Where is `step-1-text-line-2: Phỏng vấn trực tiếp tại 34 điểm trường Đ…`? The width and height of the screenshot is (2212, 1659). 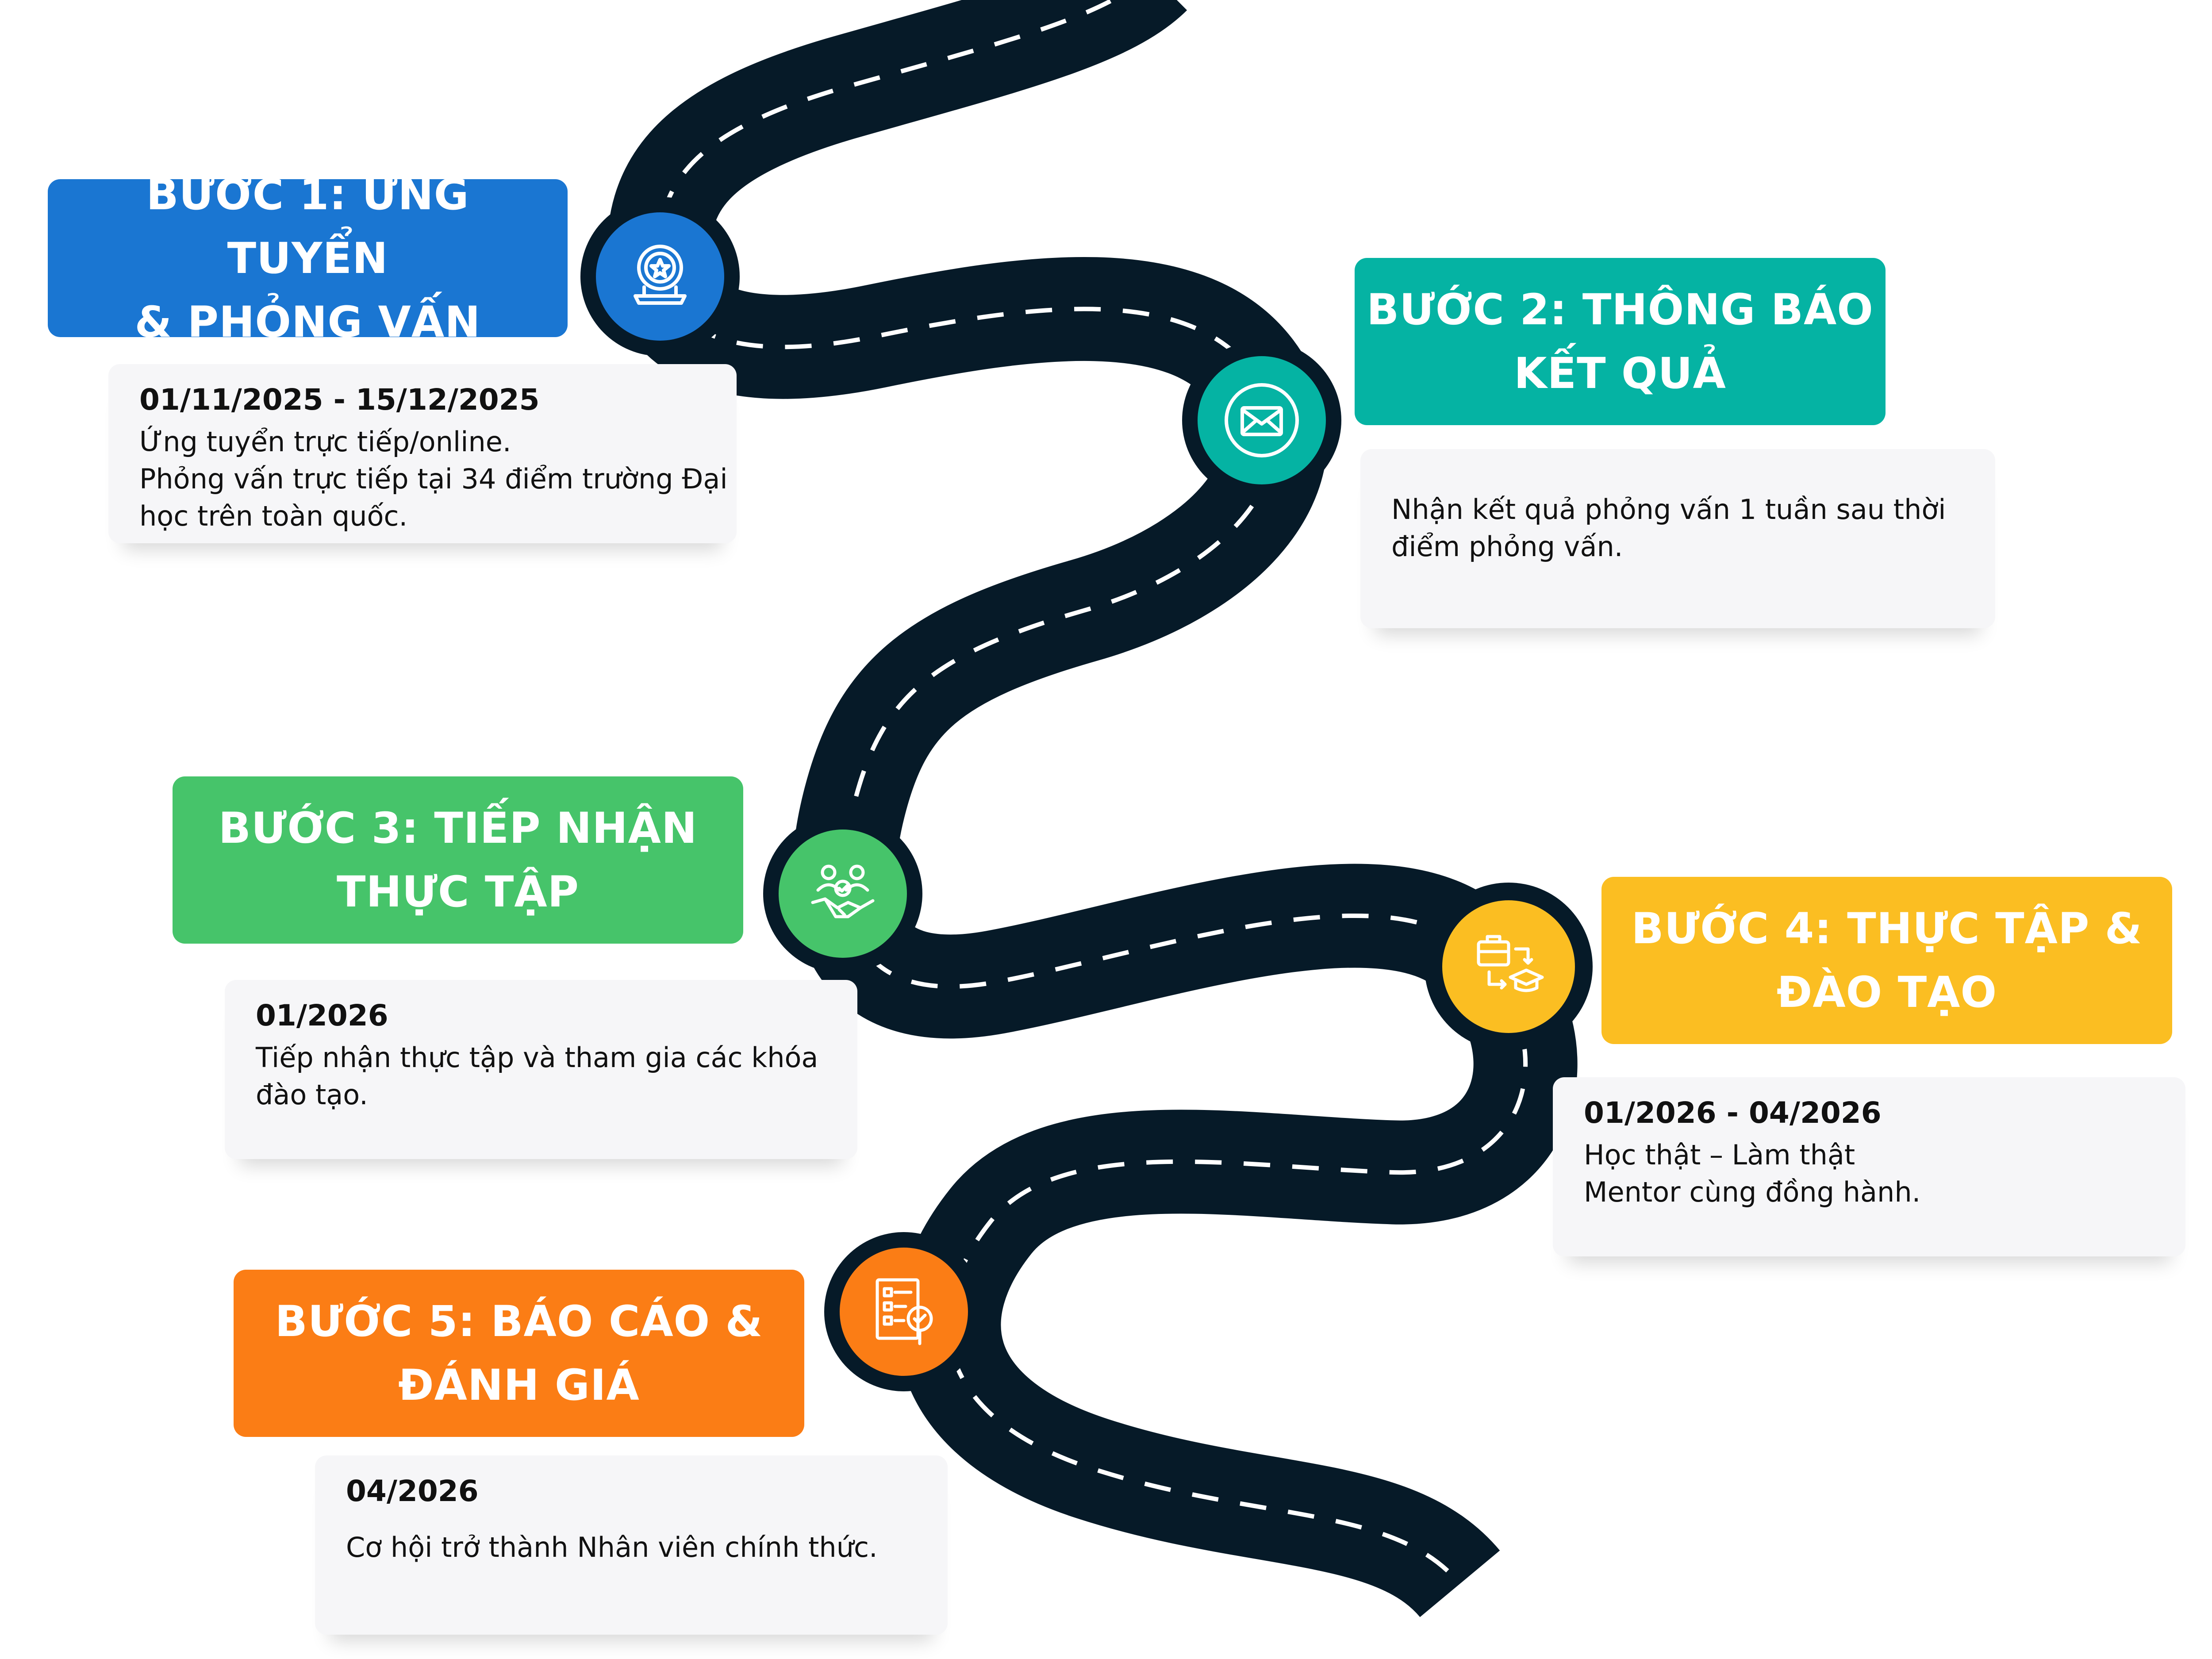
step-1-text-line-2: Phỏng vấn trực tiếp tại 34 điểm trường Đ… is located at coordinates (434, 479).